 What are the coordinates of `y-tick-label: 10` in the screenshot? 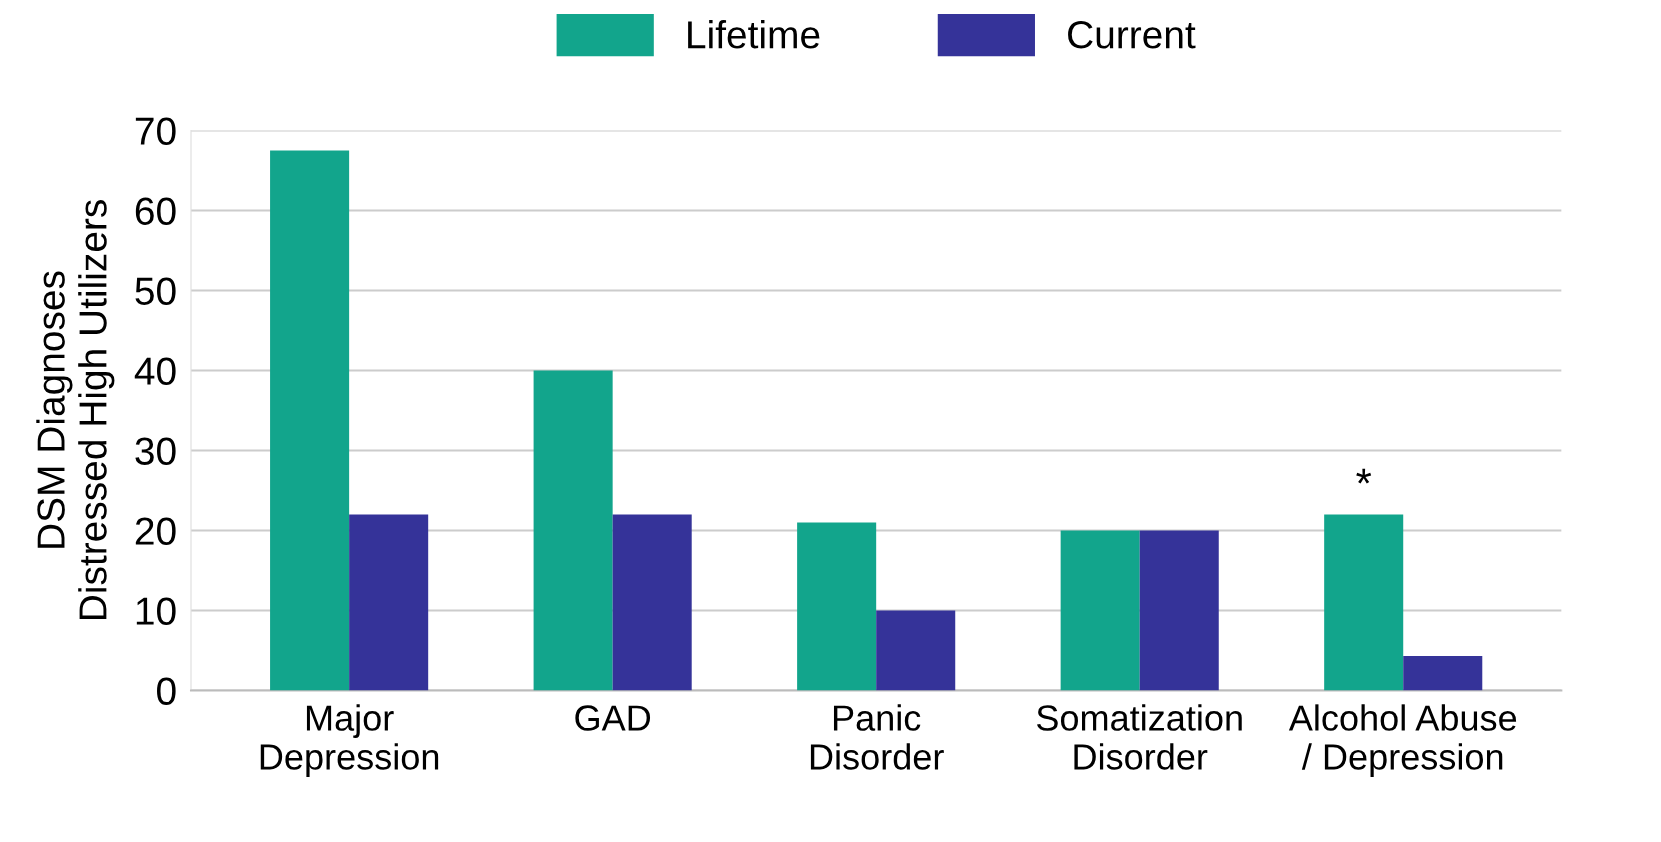 It's located at (156, 611).